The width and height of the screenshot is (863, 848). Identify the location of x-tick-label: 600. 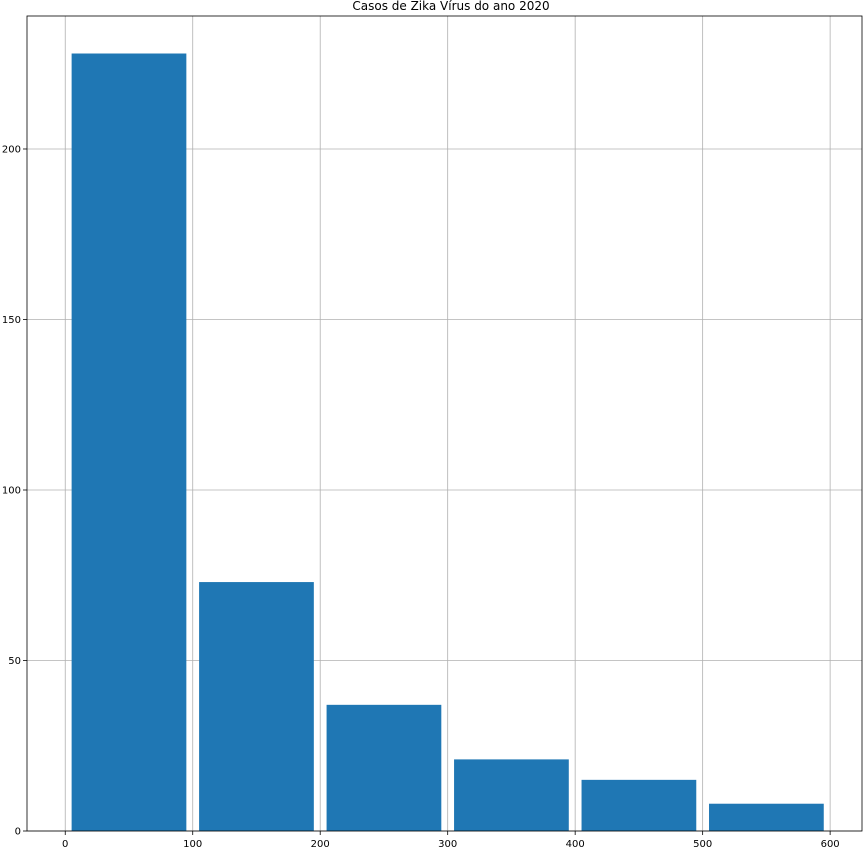
(830, 843).